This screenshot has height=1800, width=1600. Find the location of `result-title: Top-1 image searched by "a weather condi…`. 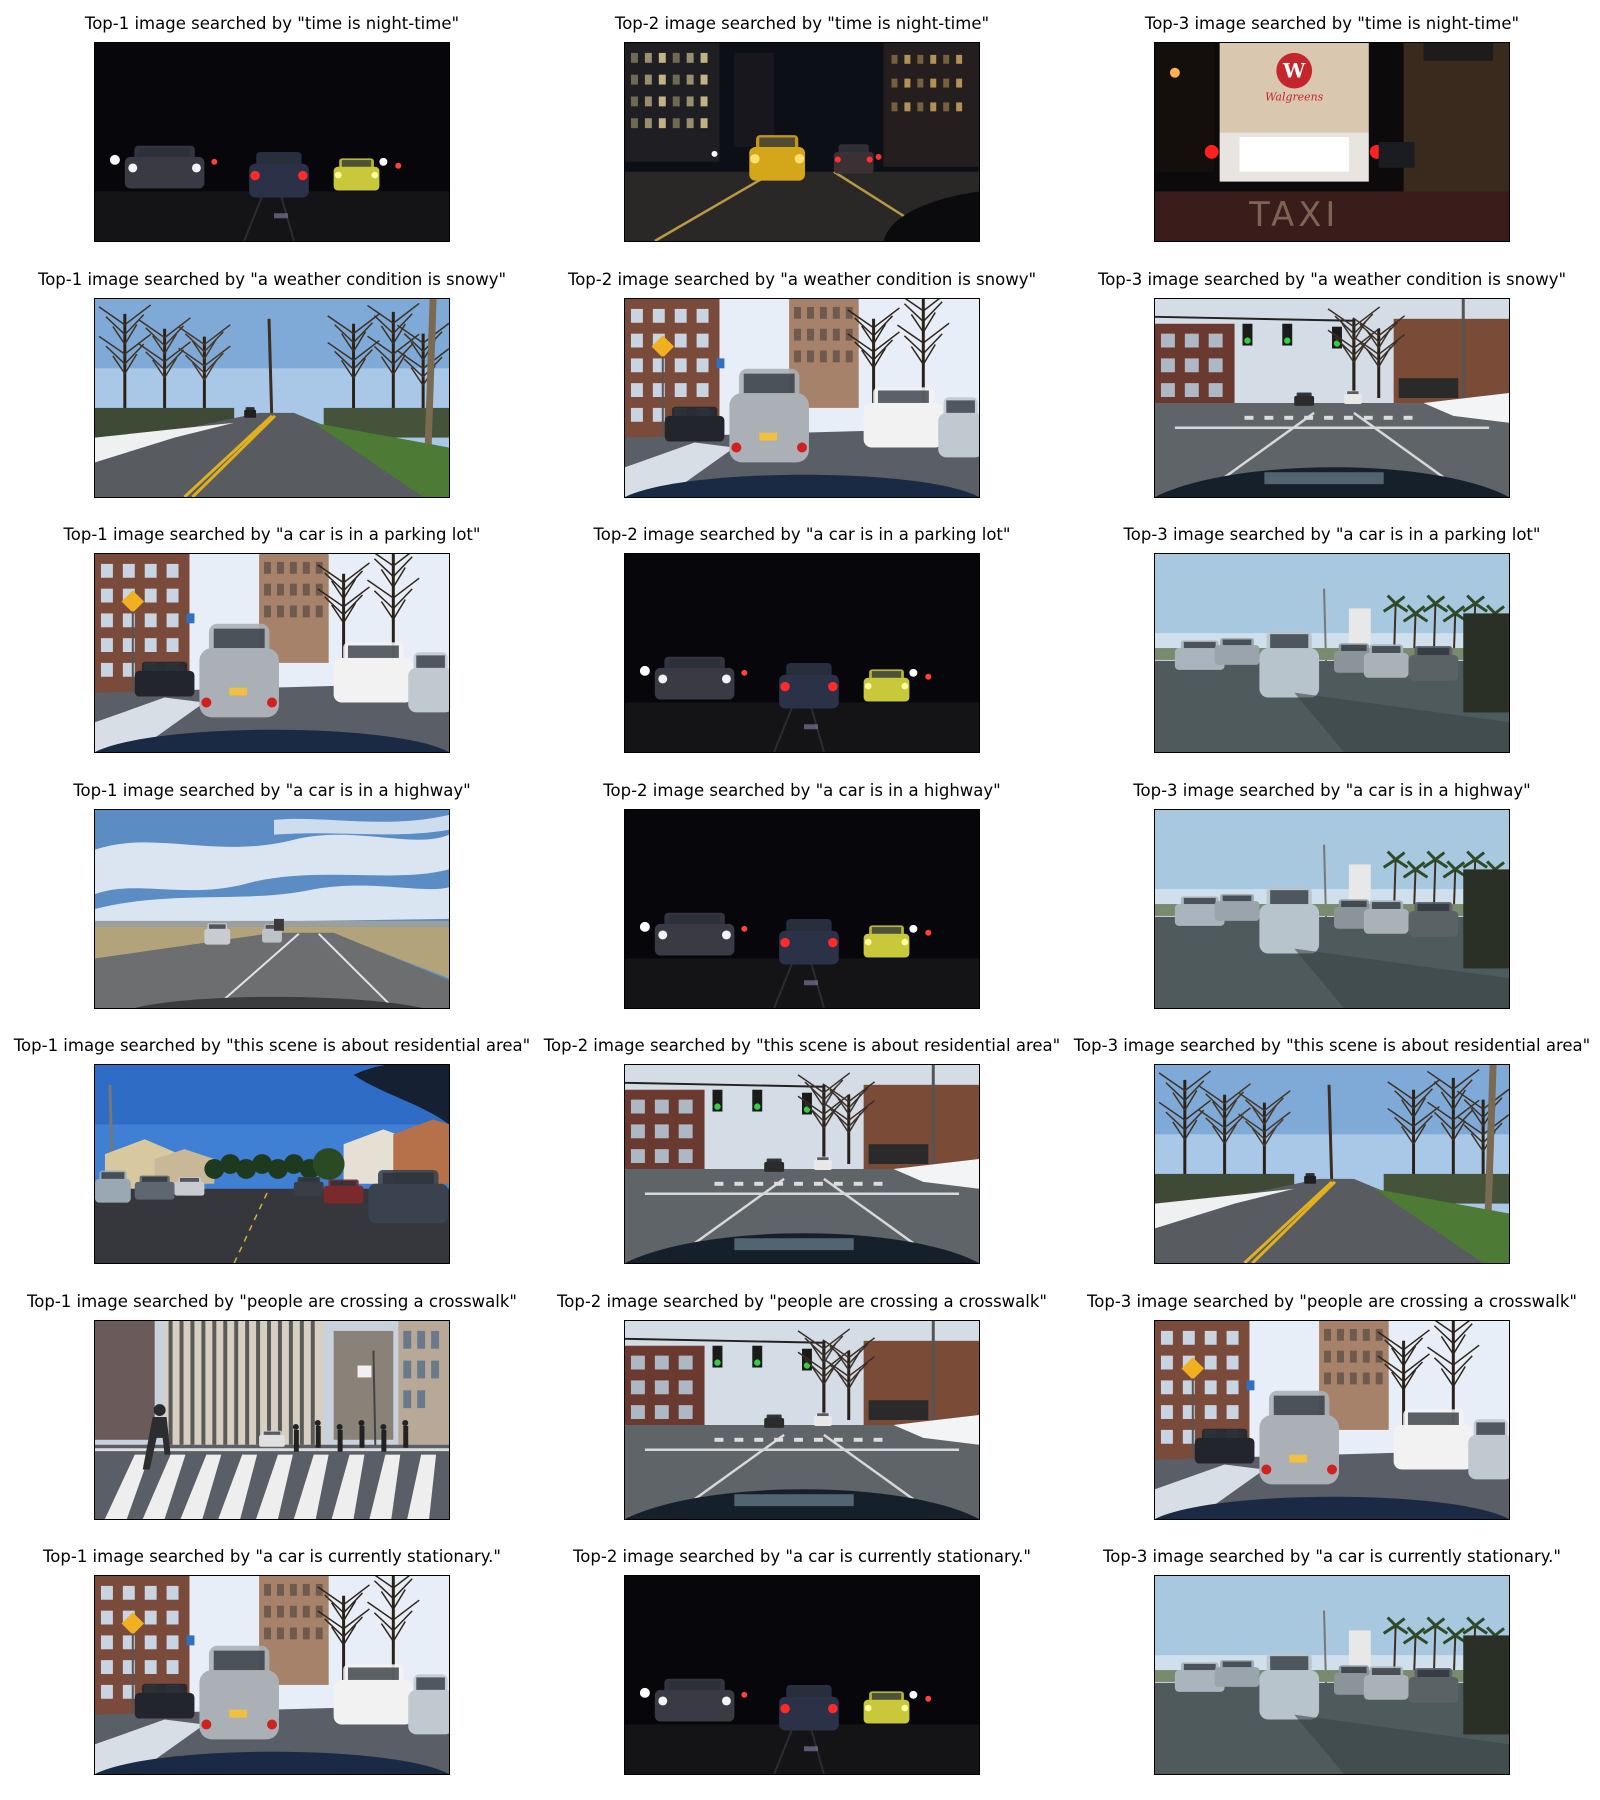

result-title: Top-1 image searched by "a weather condi… is located at coordinates (272, 279).